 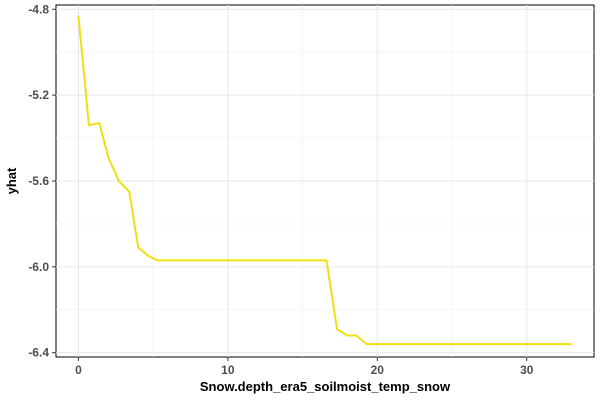 What do you see at coordinates (38, 9) in the screenshot?
I see `y-tick-label: -4.8` at bounding box center [38, 9].